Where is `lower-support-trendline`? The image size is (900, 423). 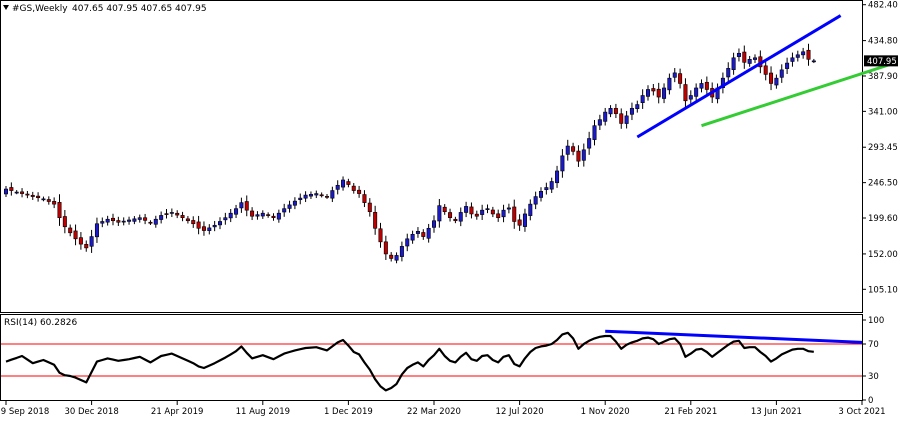
lower-support-trendline is located at coordinates (798, 94).